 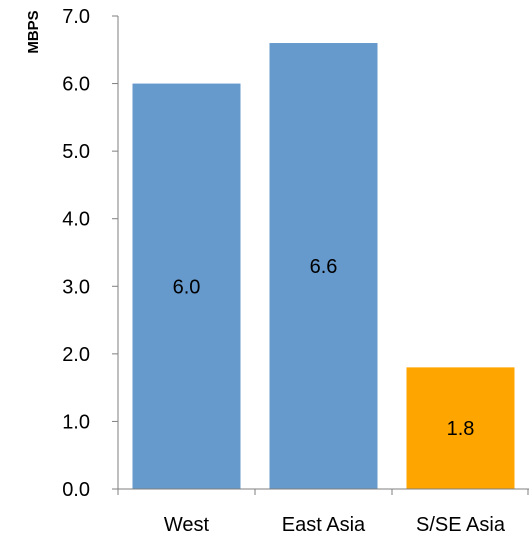 What do you see at coordinates (33, 31) in the screenshot?
I see `y-axis-title: MBPS` at bounding box center [33, 31].